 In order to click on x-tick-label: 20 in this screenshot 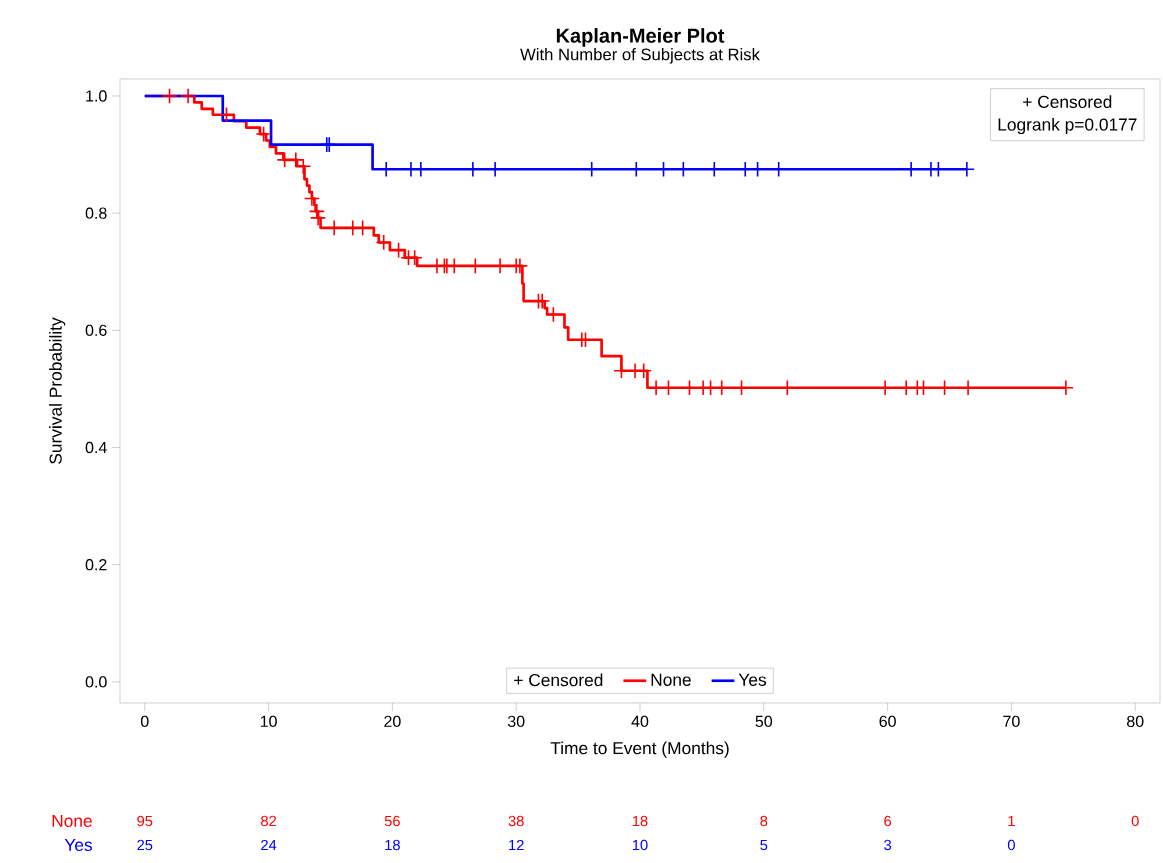, I will do `click(392, 721)`.